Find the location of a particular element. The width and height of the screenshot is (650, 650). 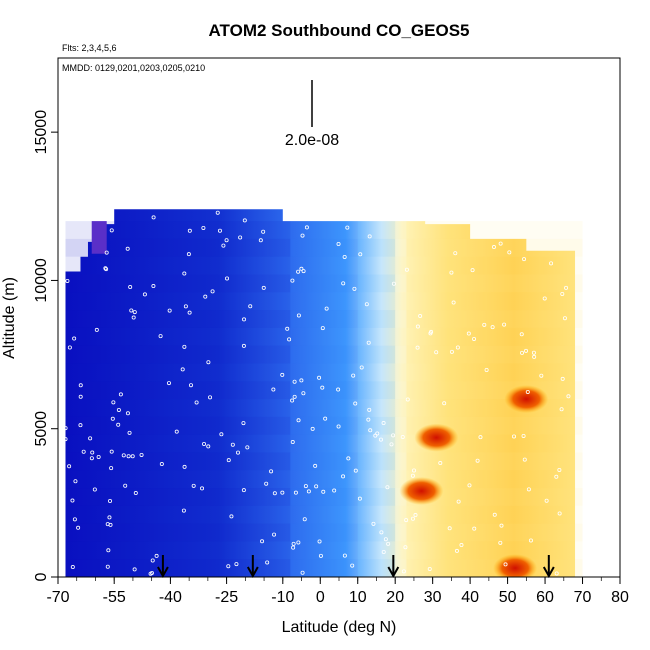

x-tick-label: -40 is located at coordinates (170, 597).